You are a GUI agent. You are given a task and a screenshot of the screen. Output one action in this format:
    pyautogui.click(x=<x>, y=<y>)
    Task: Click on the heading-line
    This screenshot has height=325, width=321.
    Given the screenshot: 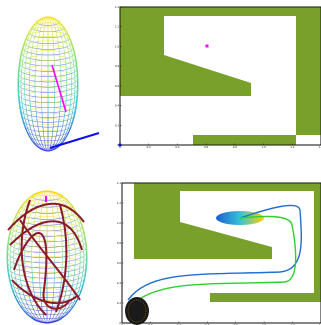 What is the action you would take?
    pyautogui.click(x=59, y=88)
    